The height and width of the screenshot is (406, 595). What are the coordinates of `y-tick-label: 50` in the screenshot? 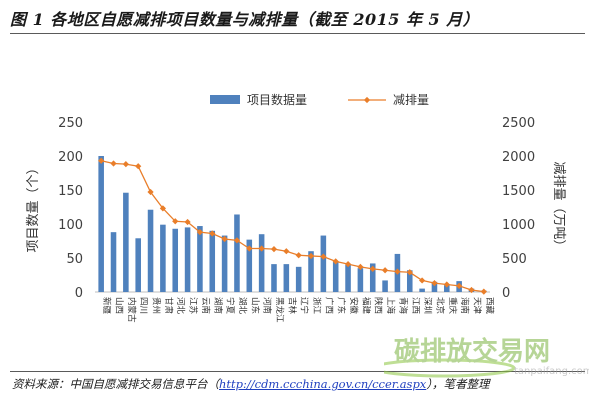 It's located at (74, 259).